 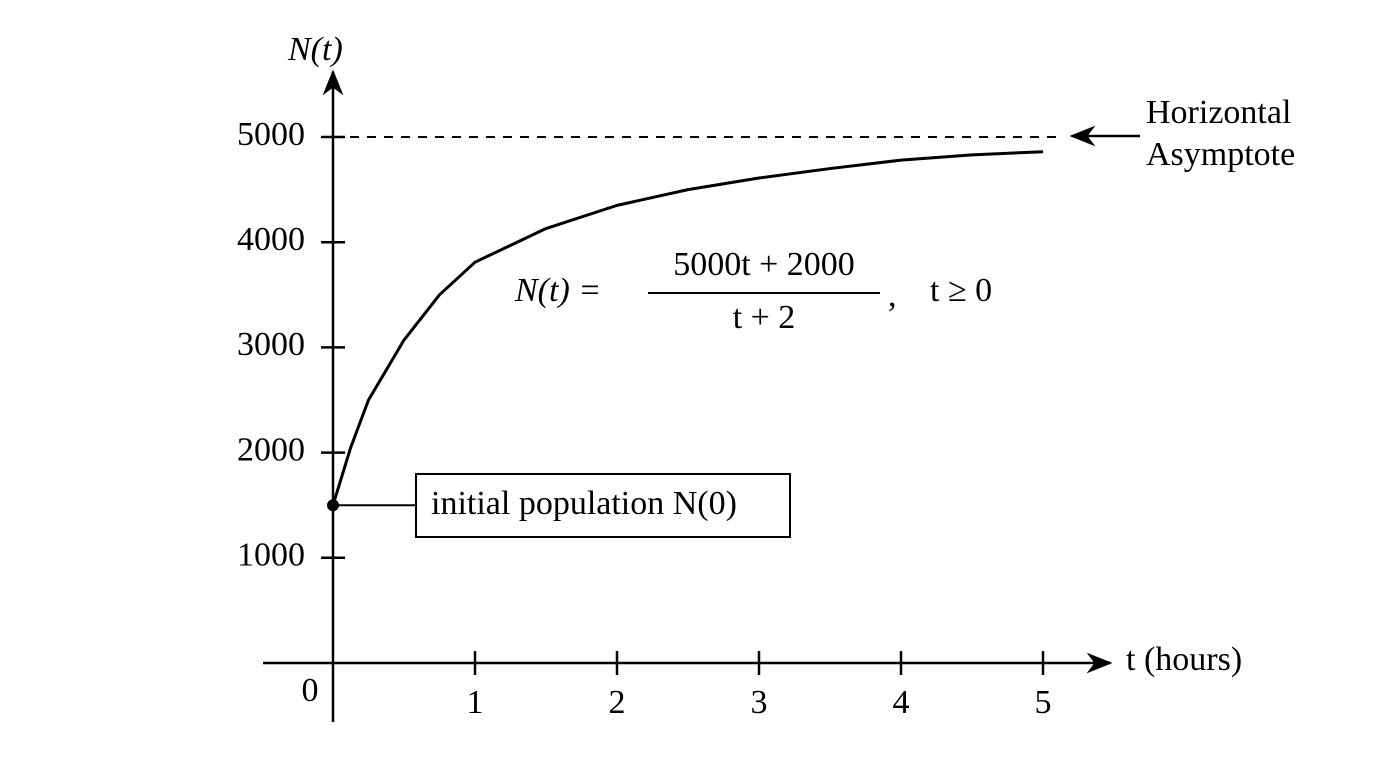 I want to click on y-tick-label: 5000, so click(x=271, y=134).